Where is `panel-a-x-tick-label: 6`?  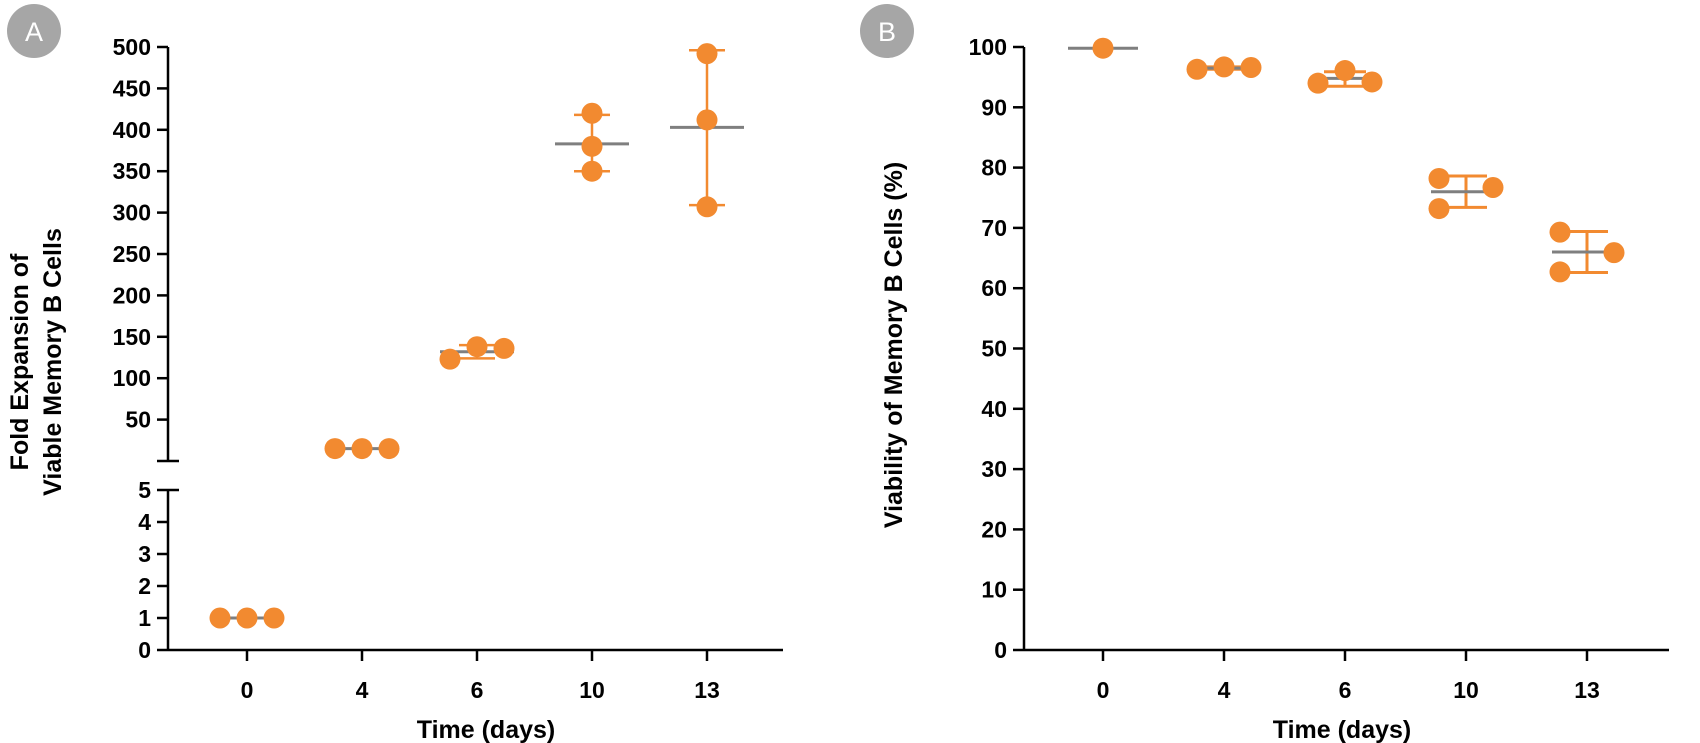 panel-a-x-tick-label: 6 is located at coordinates (477, 690).